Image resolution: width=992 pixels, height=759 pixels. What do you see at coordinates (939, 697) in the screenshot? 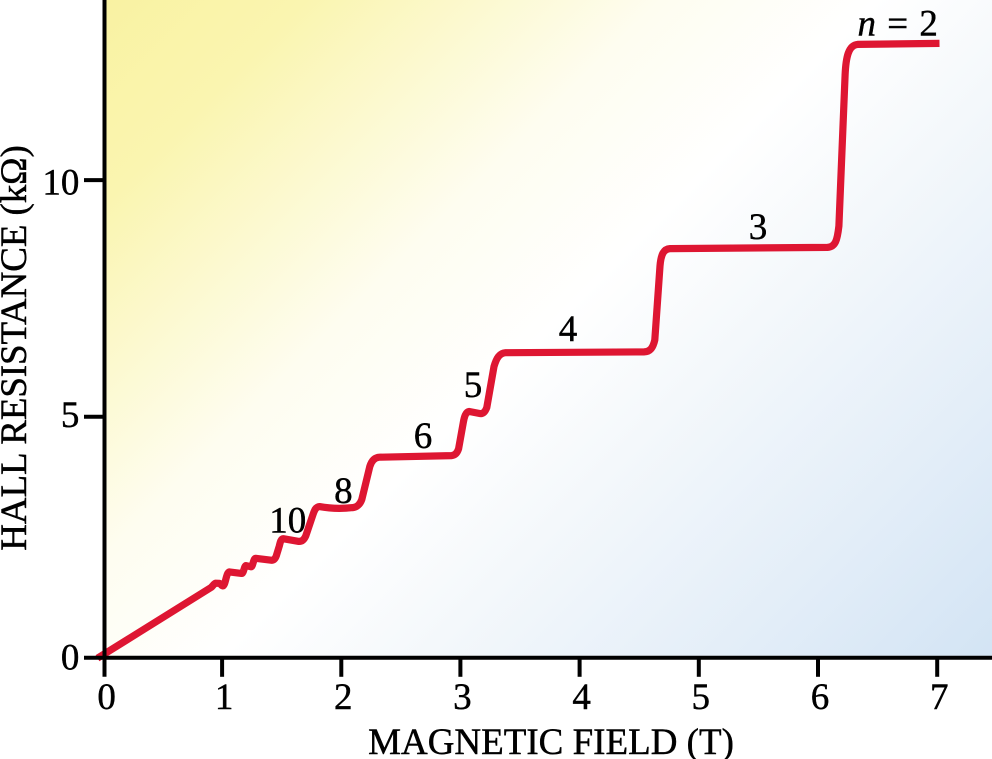
I see `svg-text: 7` at bounding box center [939, 697].